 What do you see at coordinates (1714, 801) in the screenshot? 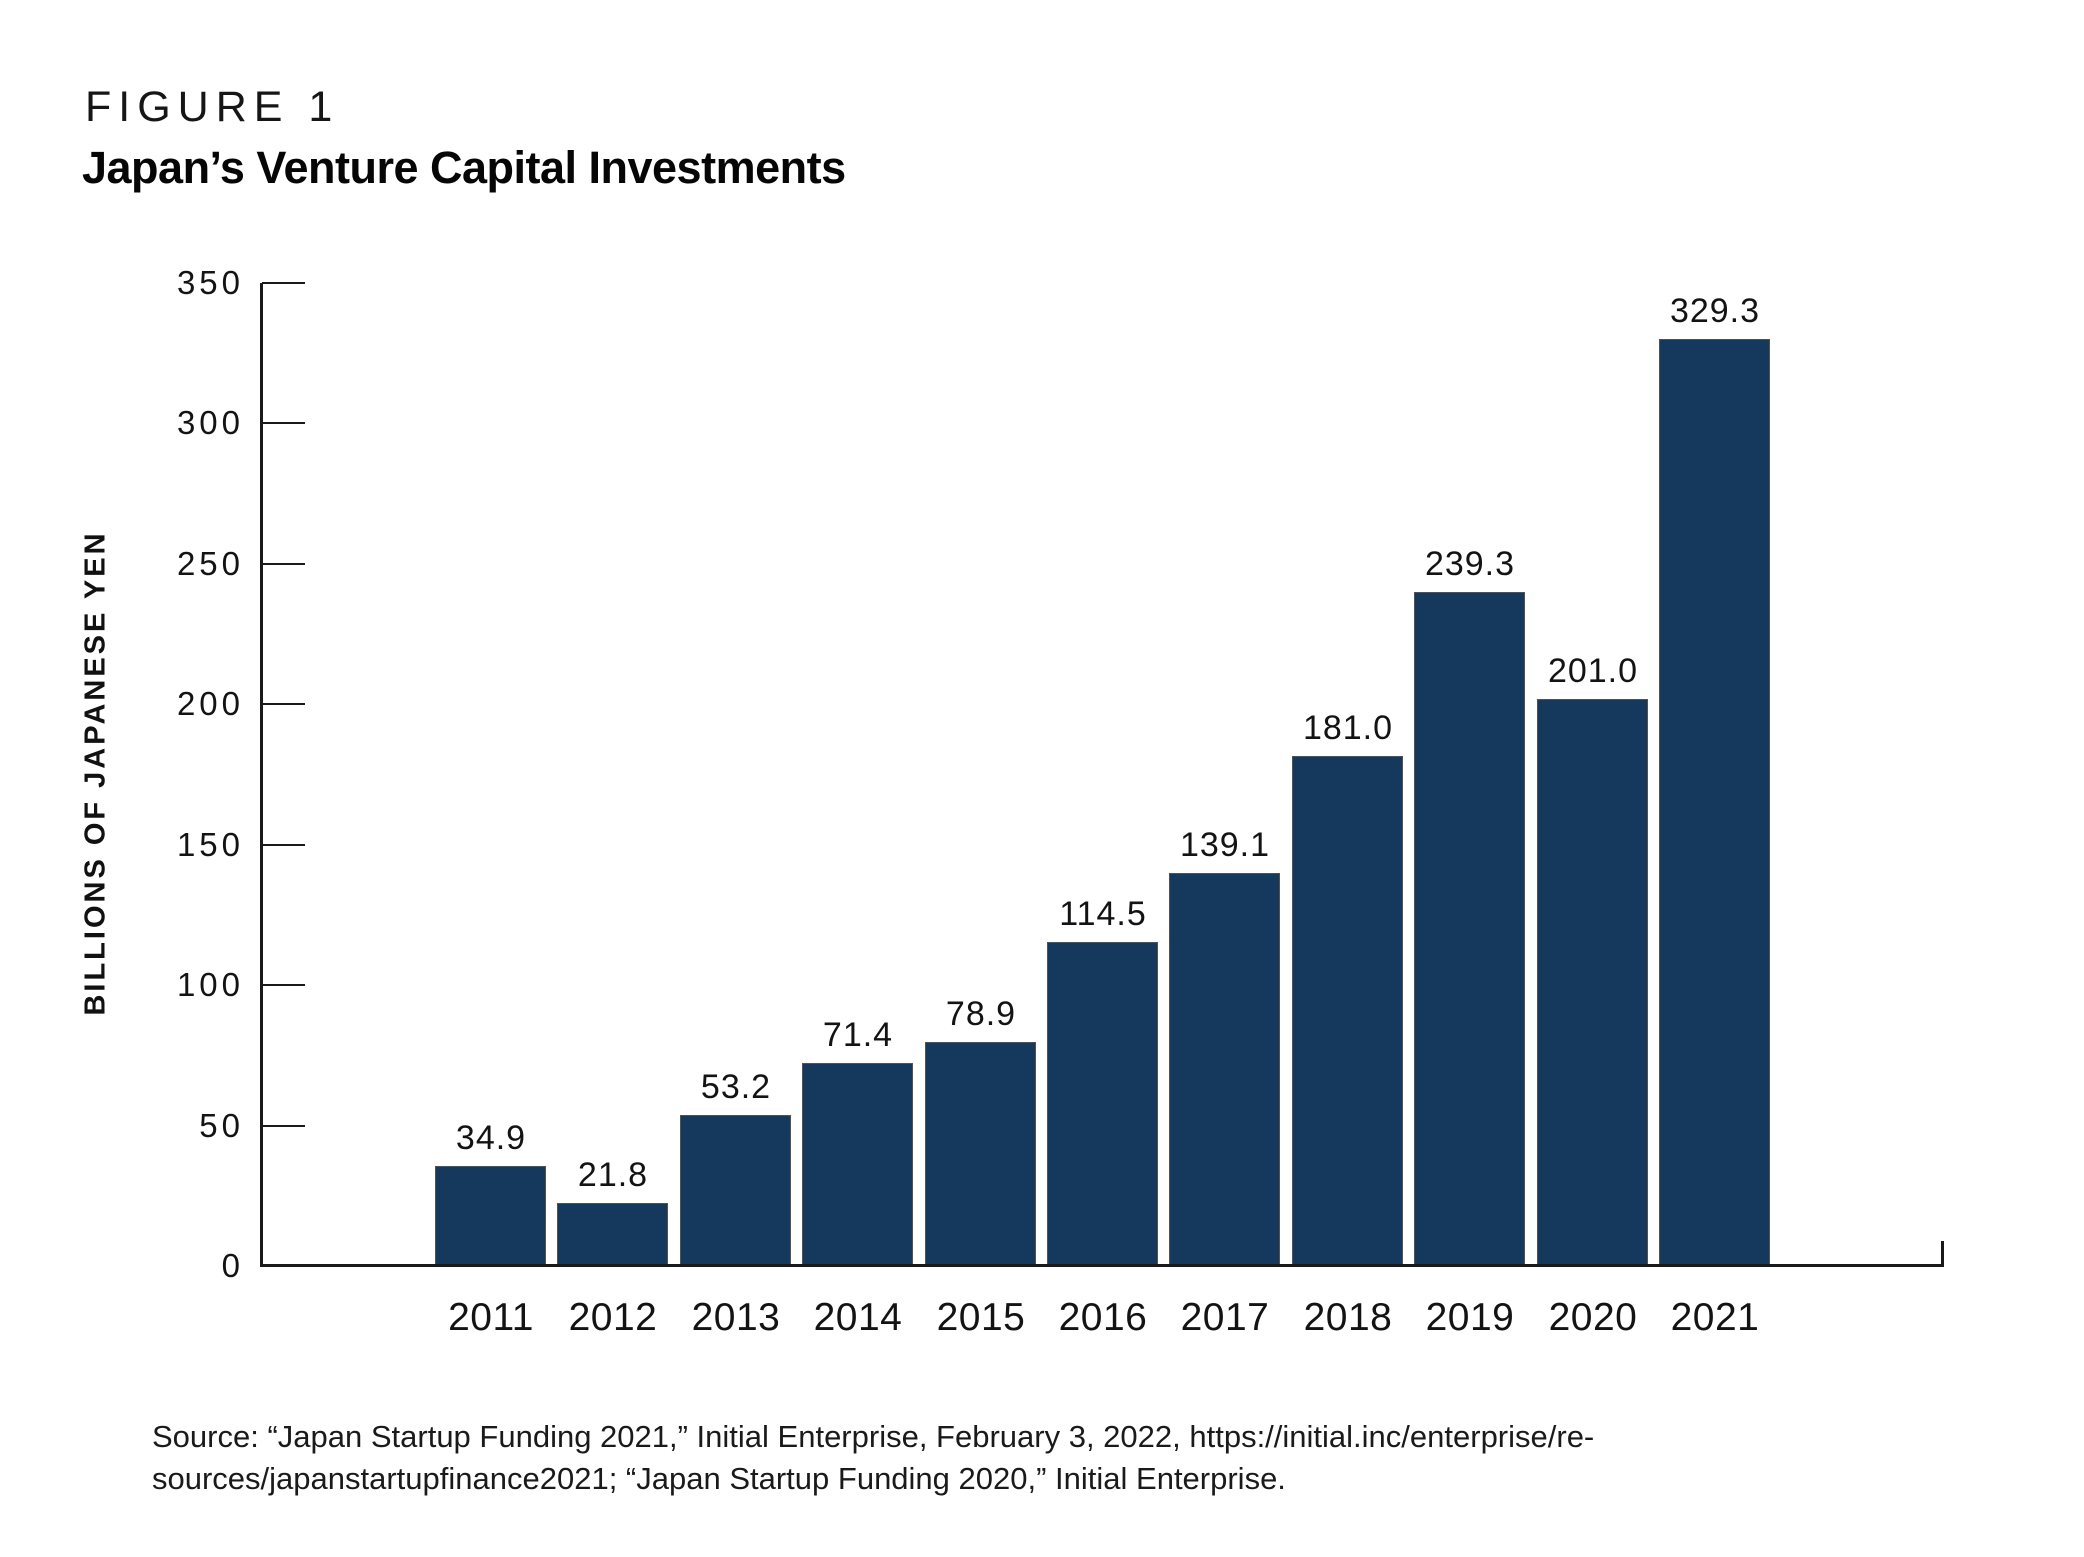
I see `bar-2021` at bounding box center [1714, 801].